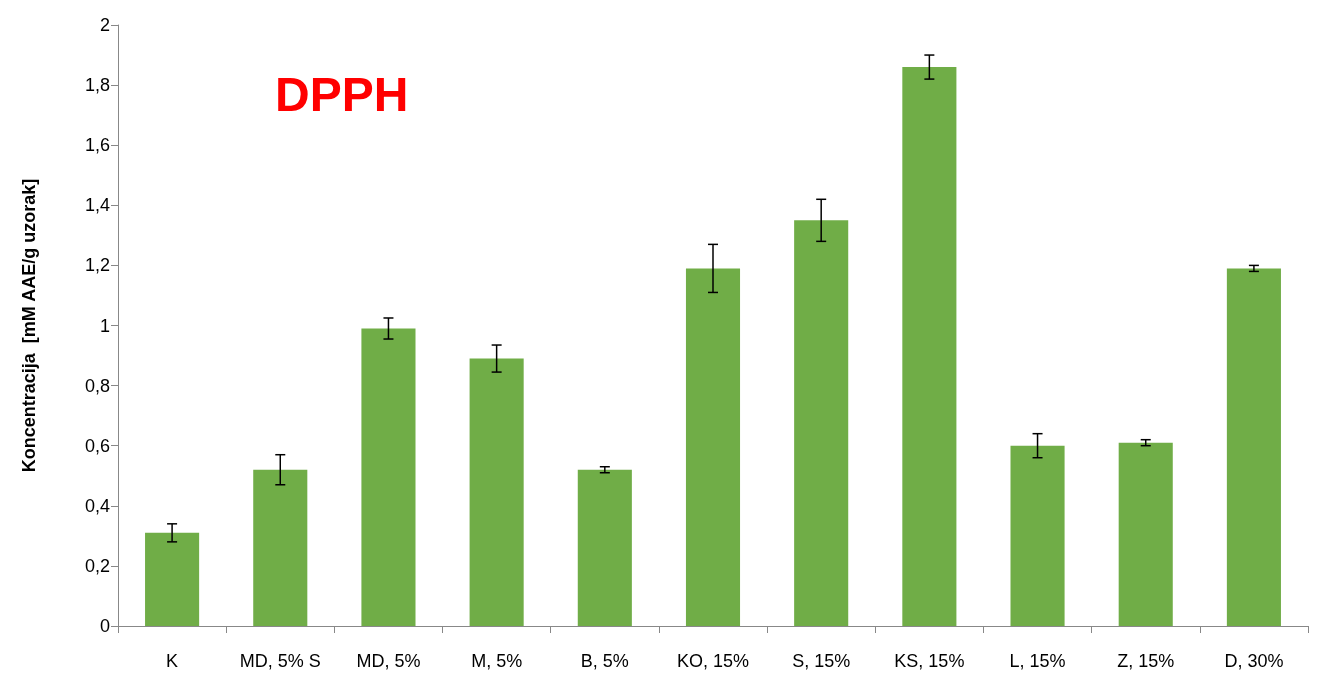  I want to click on y-tick-label: 0,2, so click(97, 565).